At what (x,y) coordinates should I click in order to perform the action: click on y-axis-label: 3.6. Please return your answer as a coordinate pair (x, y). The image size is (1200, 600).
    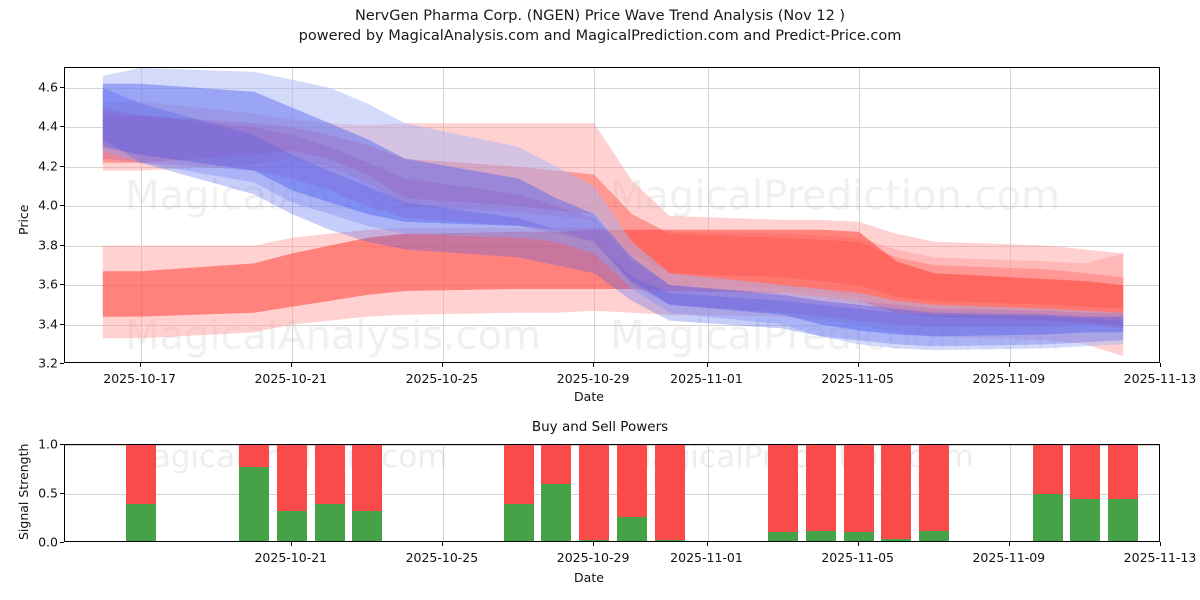
    Looking at the image, I should click on (48, 284).